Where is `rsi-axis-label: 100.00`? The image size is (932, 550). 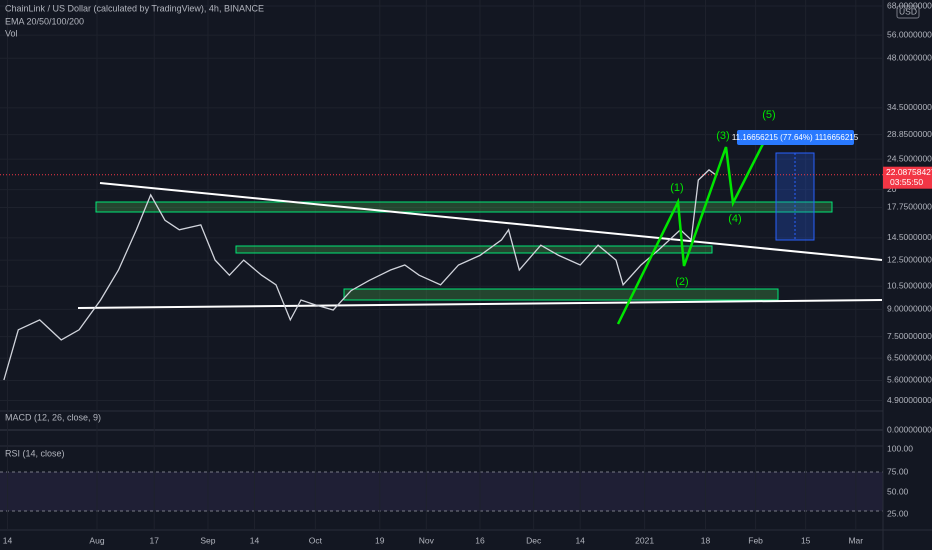
rsi-axis-label: 100.00 is located at coordinates (900, 448).